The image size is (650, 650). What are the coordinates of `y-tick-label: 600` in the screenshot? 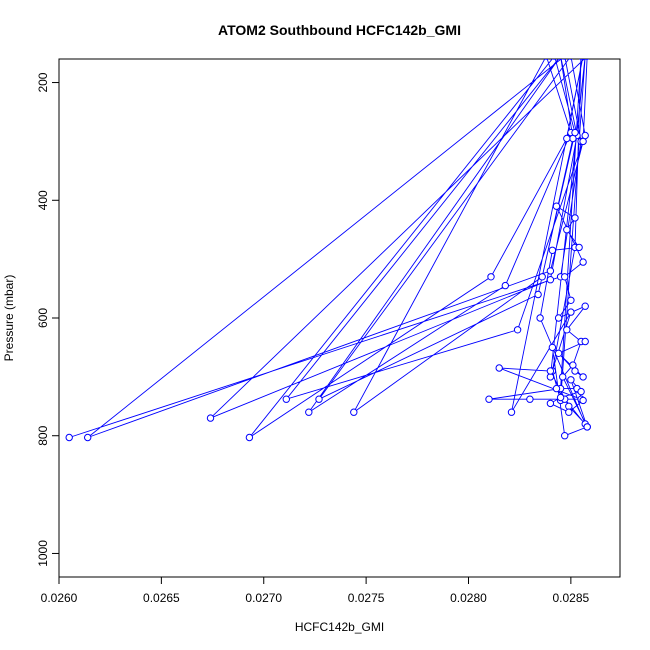 It's located at (43, 318).